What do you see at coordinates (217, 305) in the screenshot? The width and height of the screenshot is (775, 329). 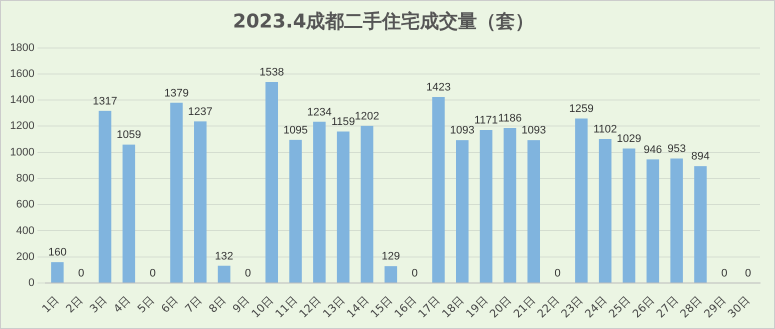 I see `x-tick-label: 8日` at bounding box center [217, 305].